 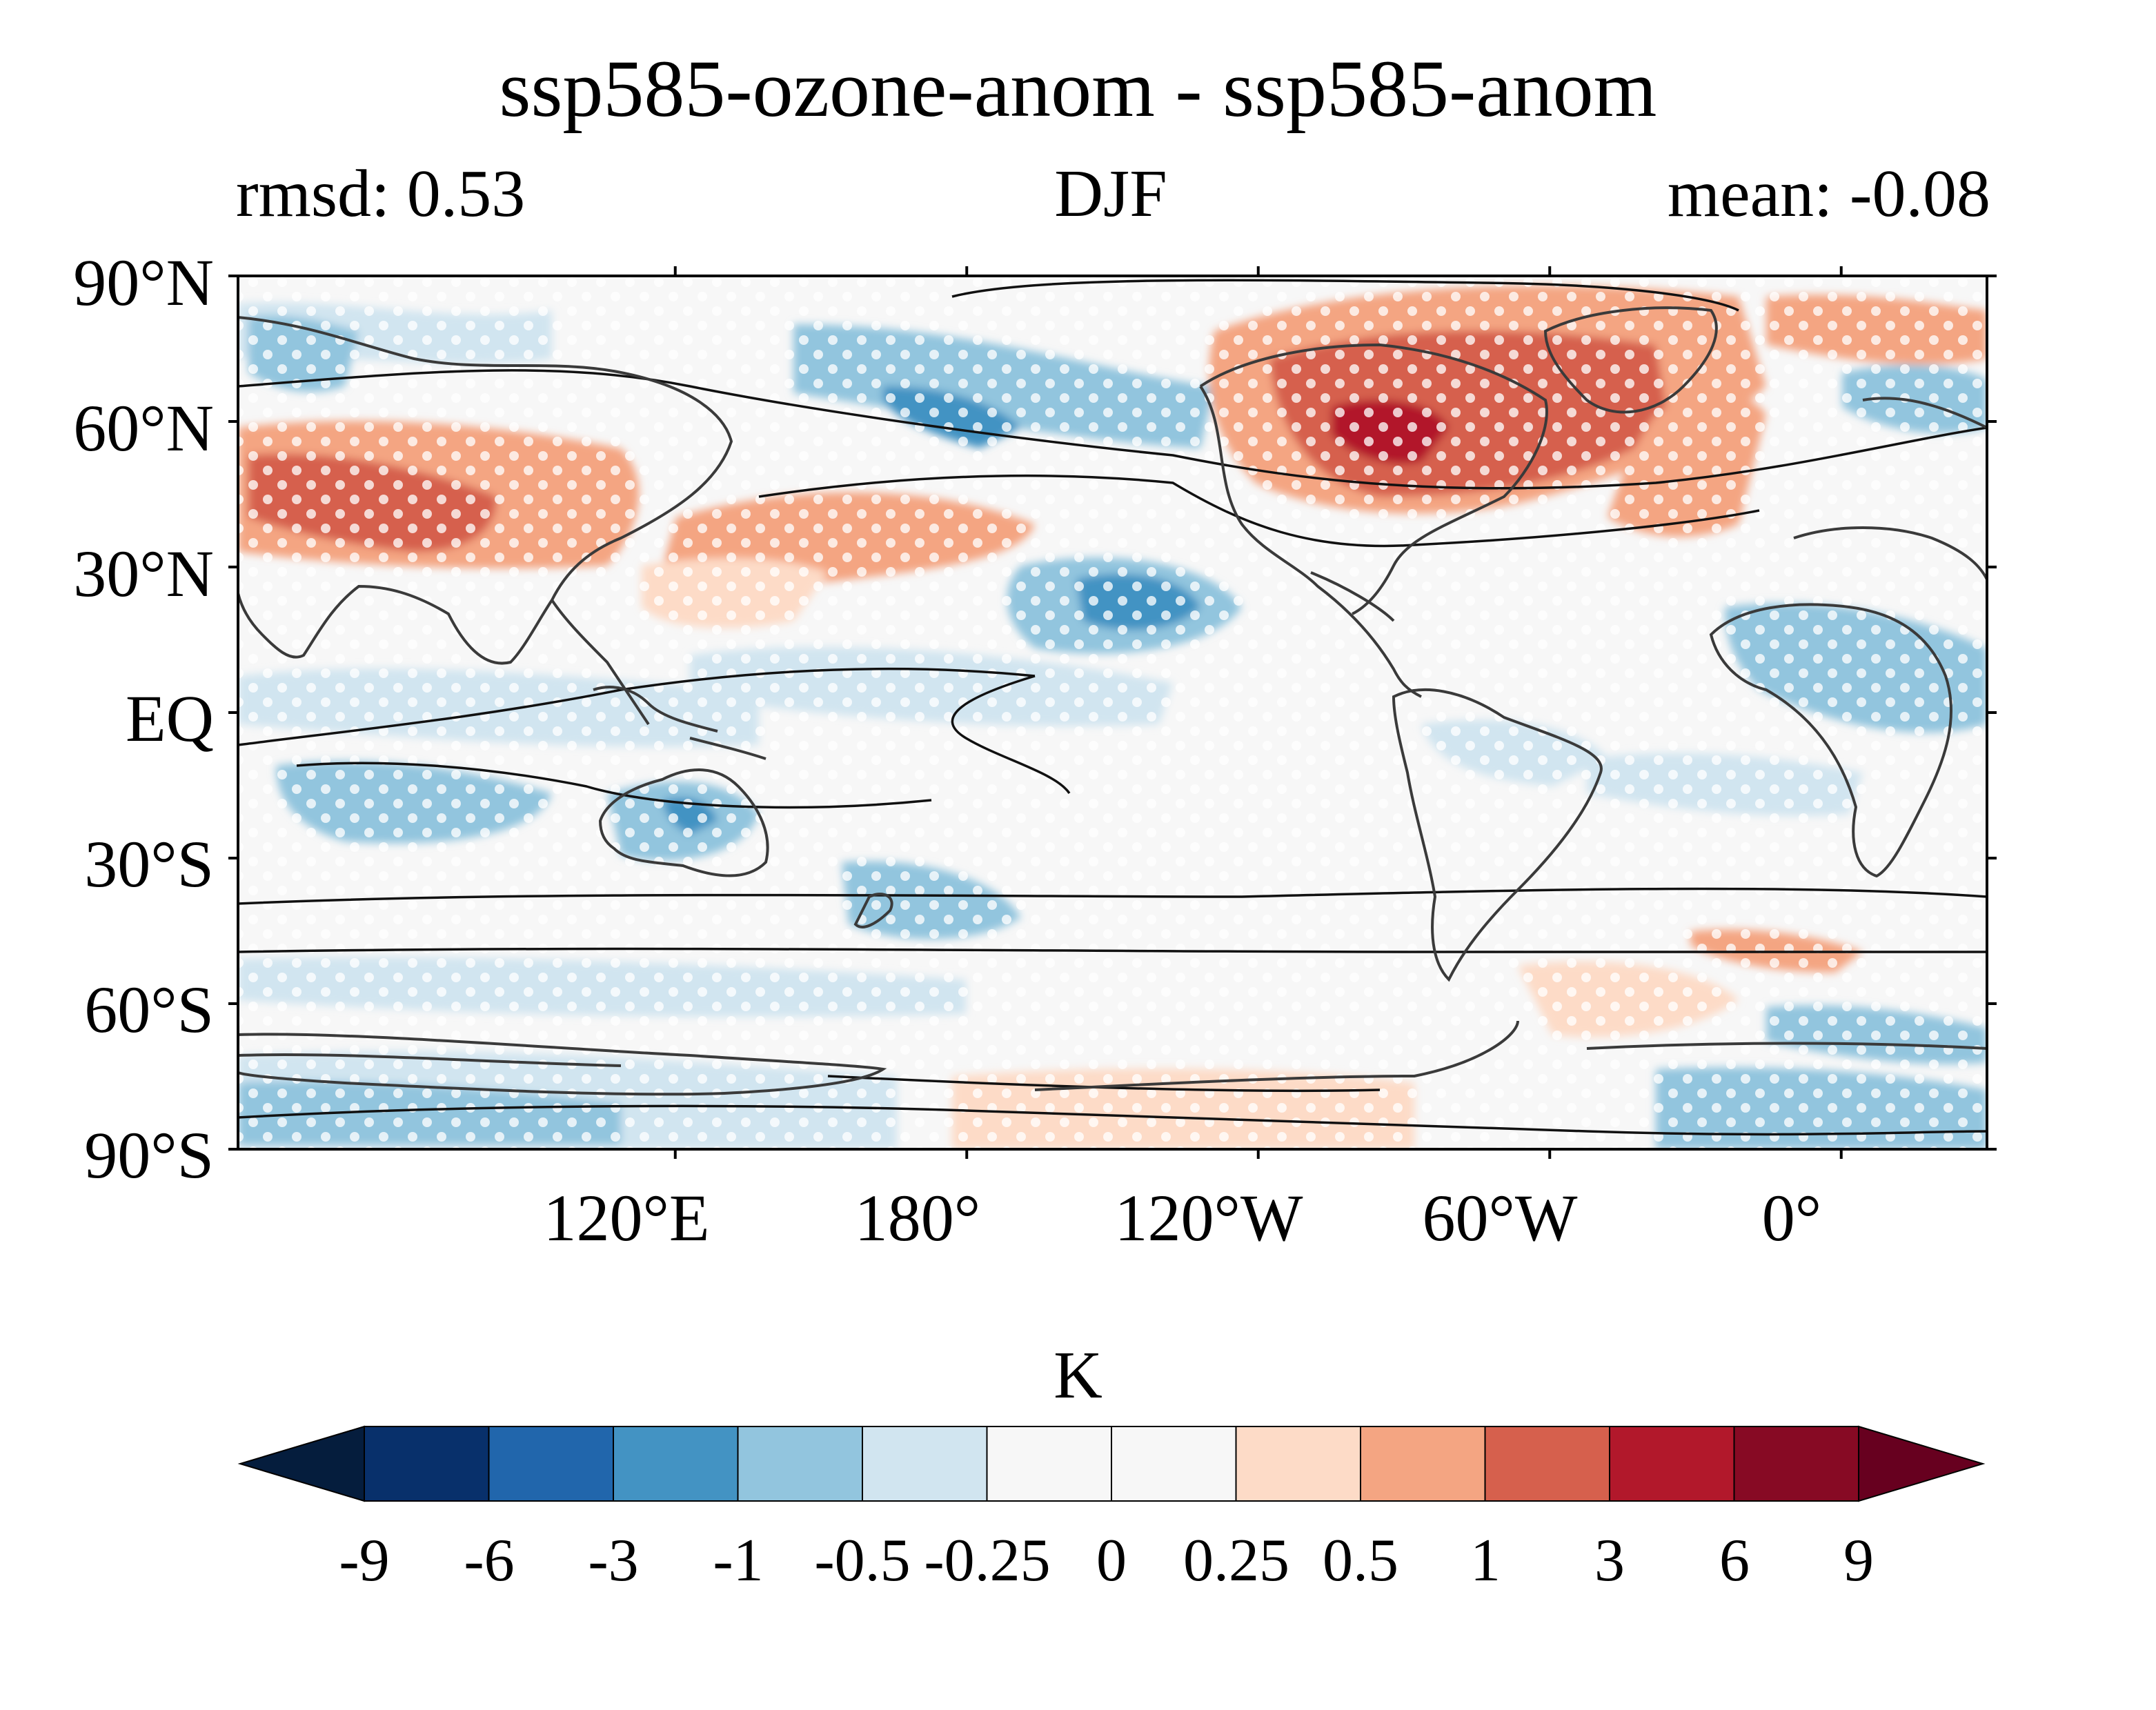 What do you see at coordinates (143, 282) in the screenshot?
I see `lat-label-90n: 90°N` at bounding box center [143, 282].